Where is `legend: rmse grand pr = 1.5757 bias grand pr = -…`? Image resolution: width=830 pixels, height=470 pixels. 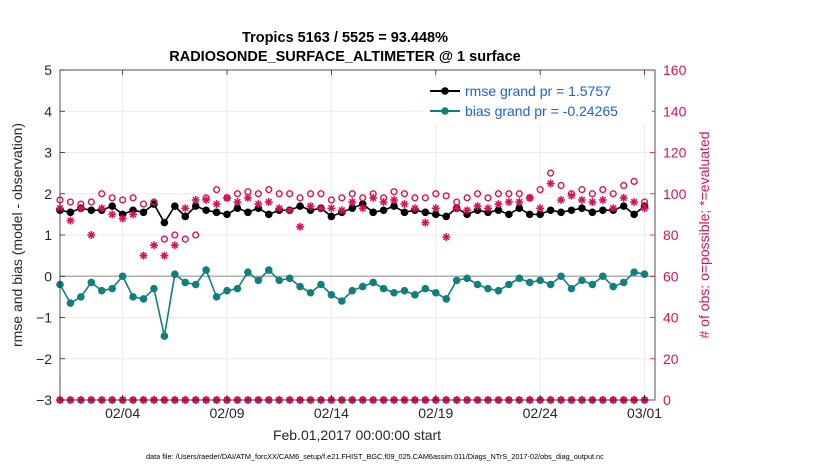
legend: rmse grand pr = 1.5757 bias grand pr = -… is located at coordinates (538, 102).